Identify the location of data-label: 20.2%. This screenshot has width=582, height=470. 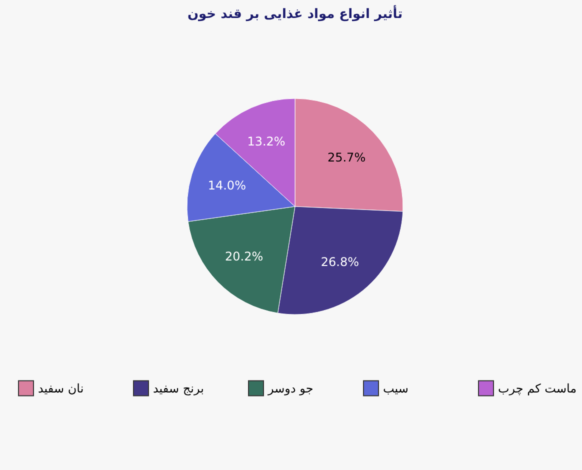
(244, 256).